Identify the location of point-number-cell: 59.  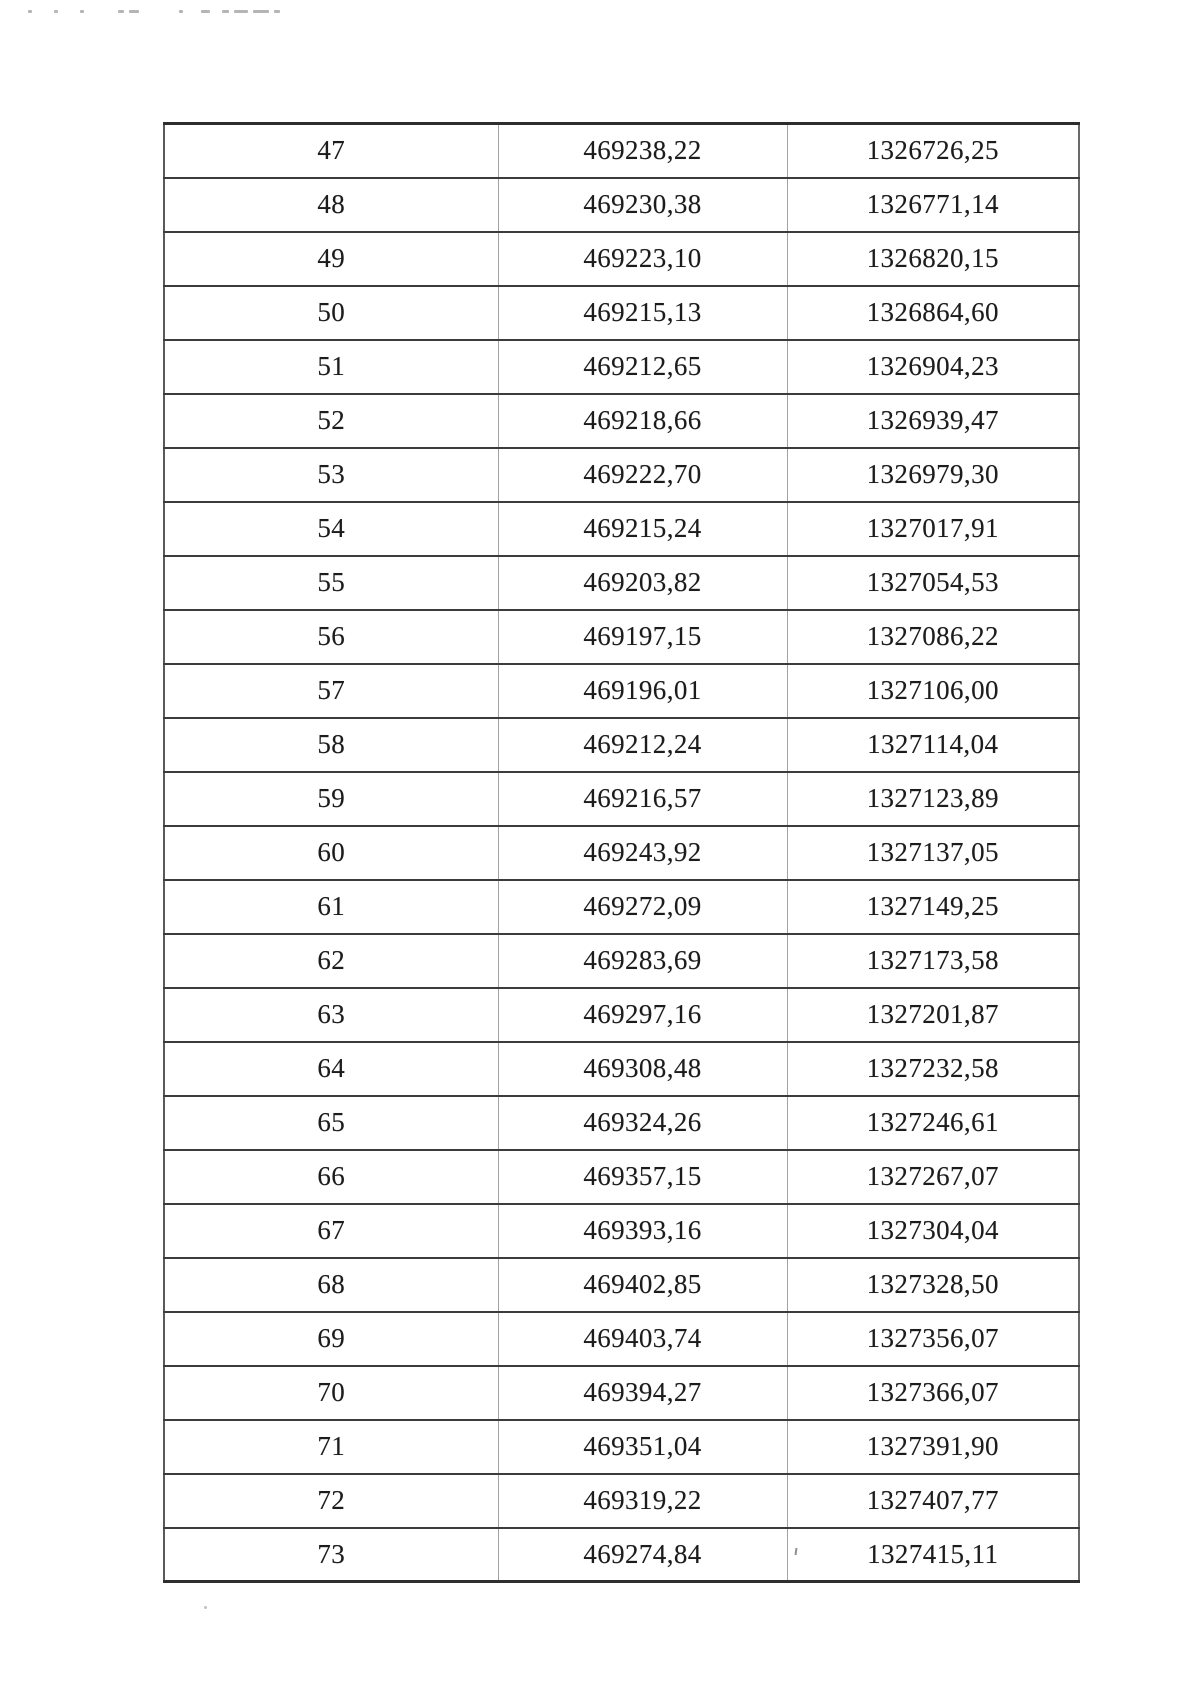
(331, 798).